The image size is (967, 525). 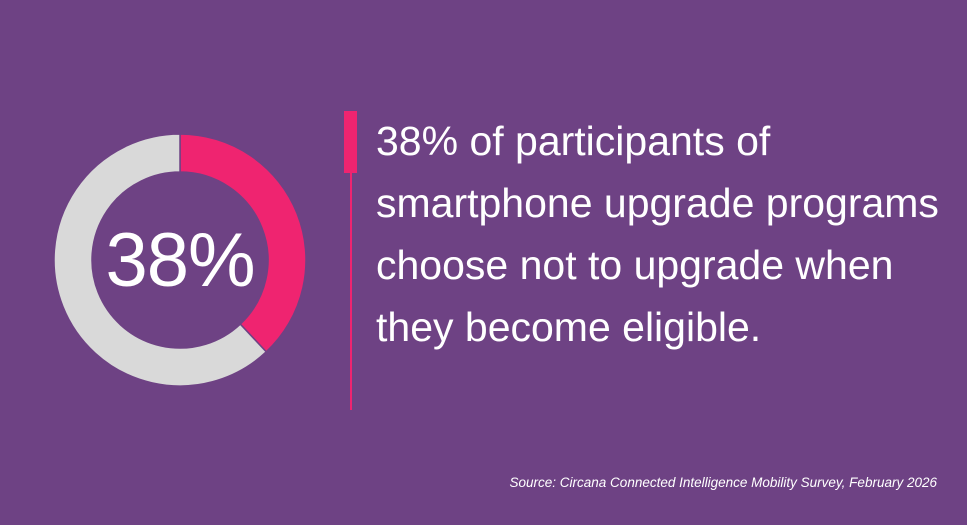 I want to click on donut-slice-value, so click(x=243, y=243).